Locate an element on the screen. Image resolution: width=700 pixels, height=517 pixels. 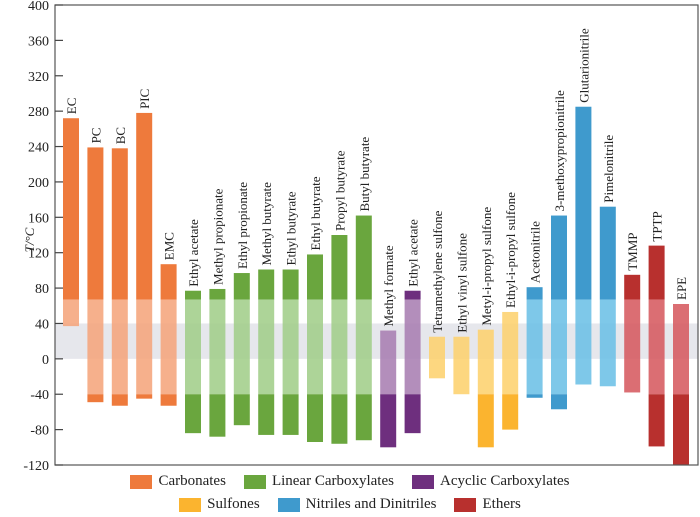
bar-label: PC is located at coordinates (95, 136).